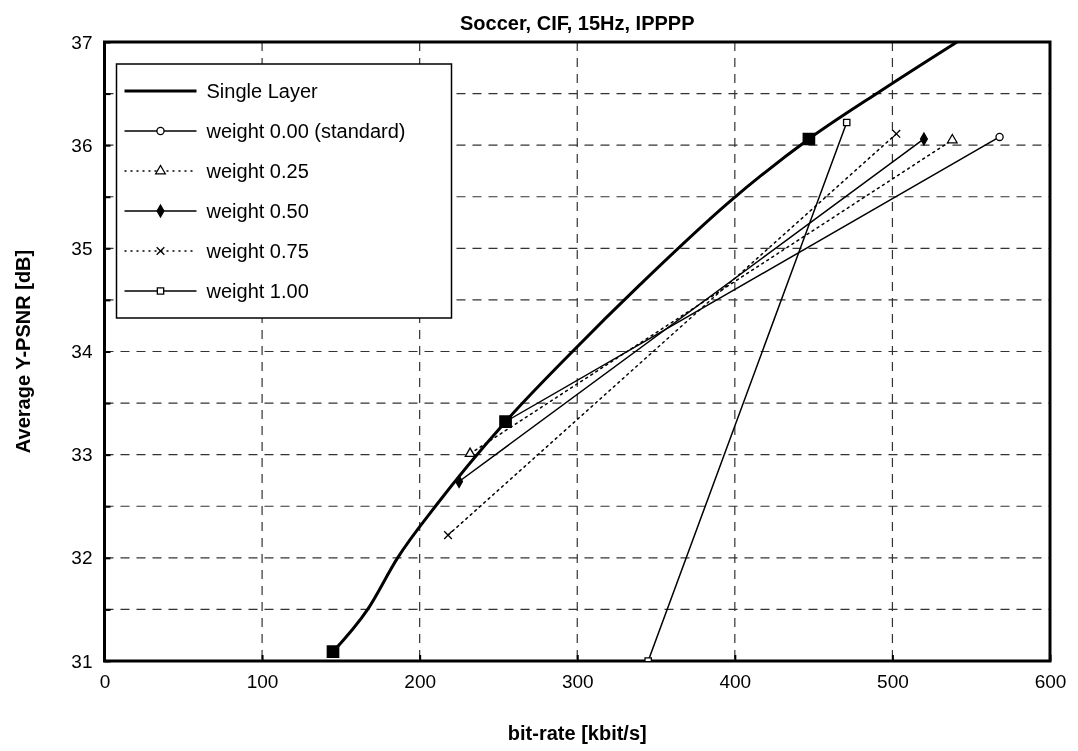 Image resolution: width=1078 pixels, height=751 pixels. I want to click on x-tick-label: 100, so click(262, 682).